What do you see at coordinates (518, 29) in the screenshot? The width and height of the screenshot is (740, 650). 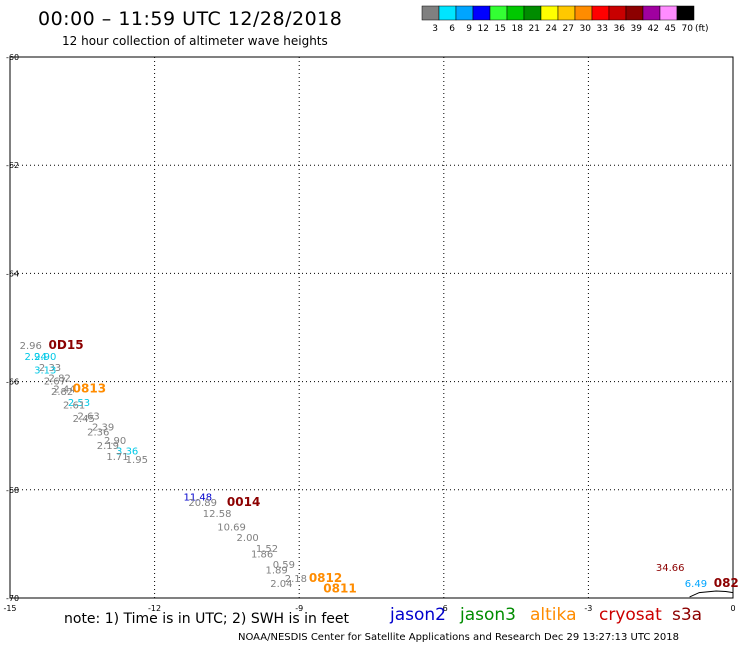 I see `colorbar-label: 18` at bounding box center [518, 29].